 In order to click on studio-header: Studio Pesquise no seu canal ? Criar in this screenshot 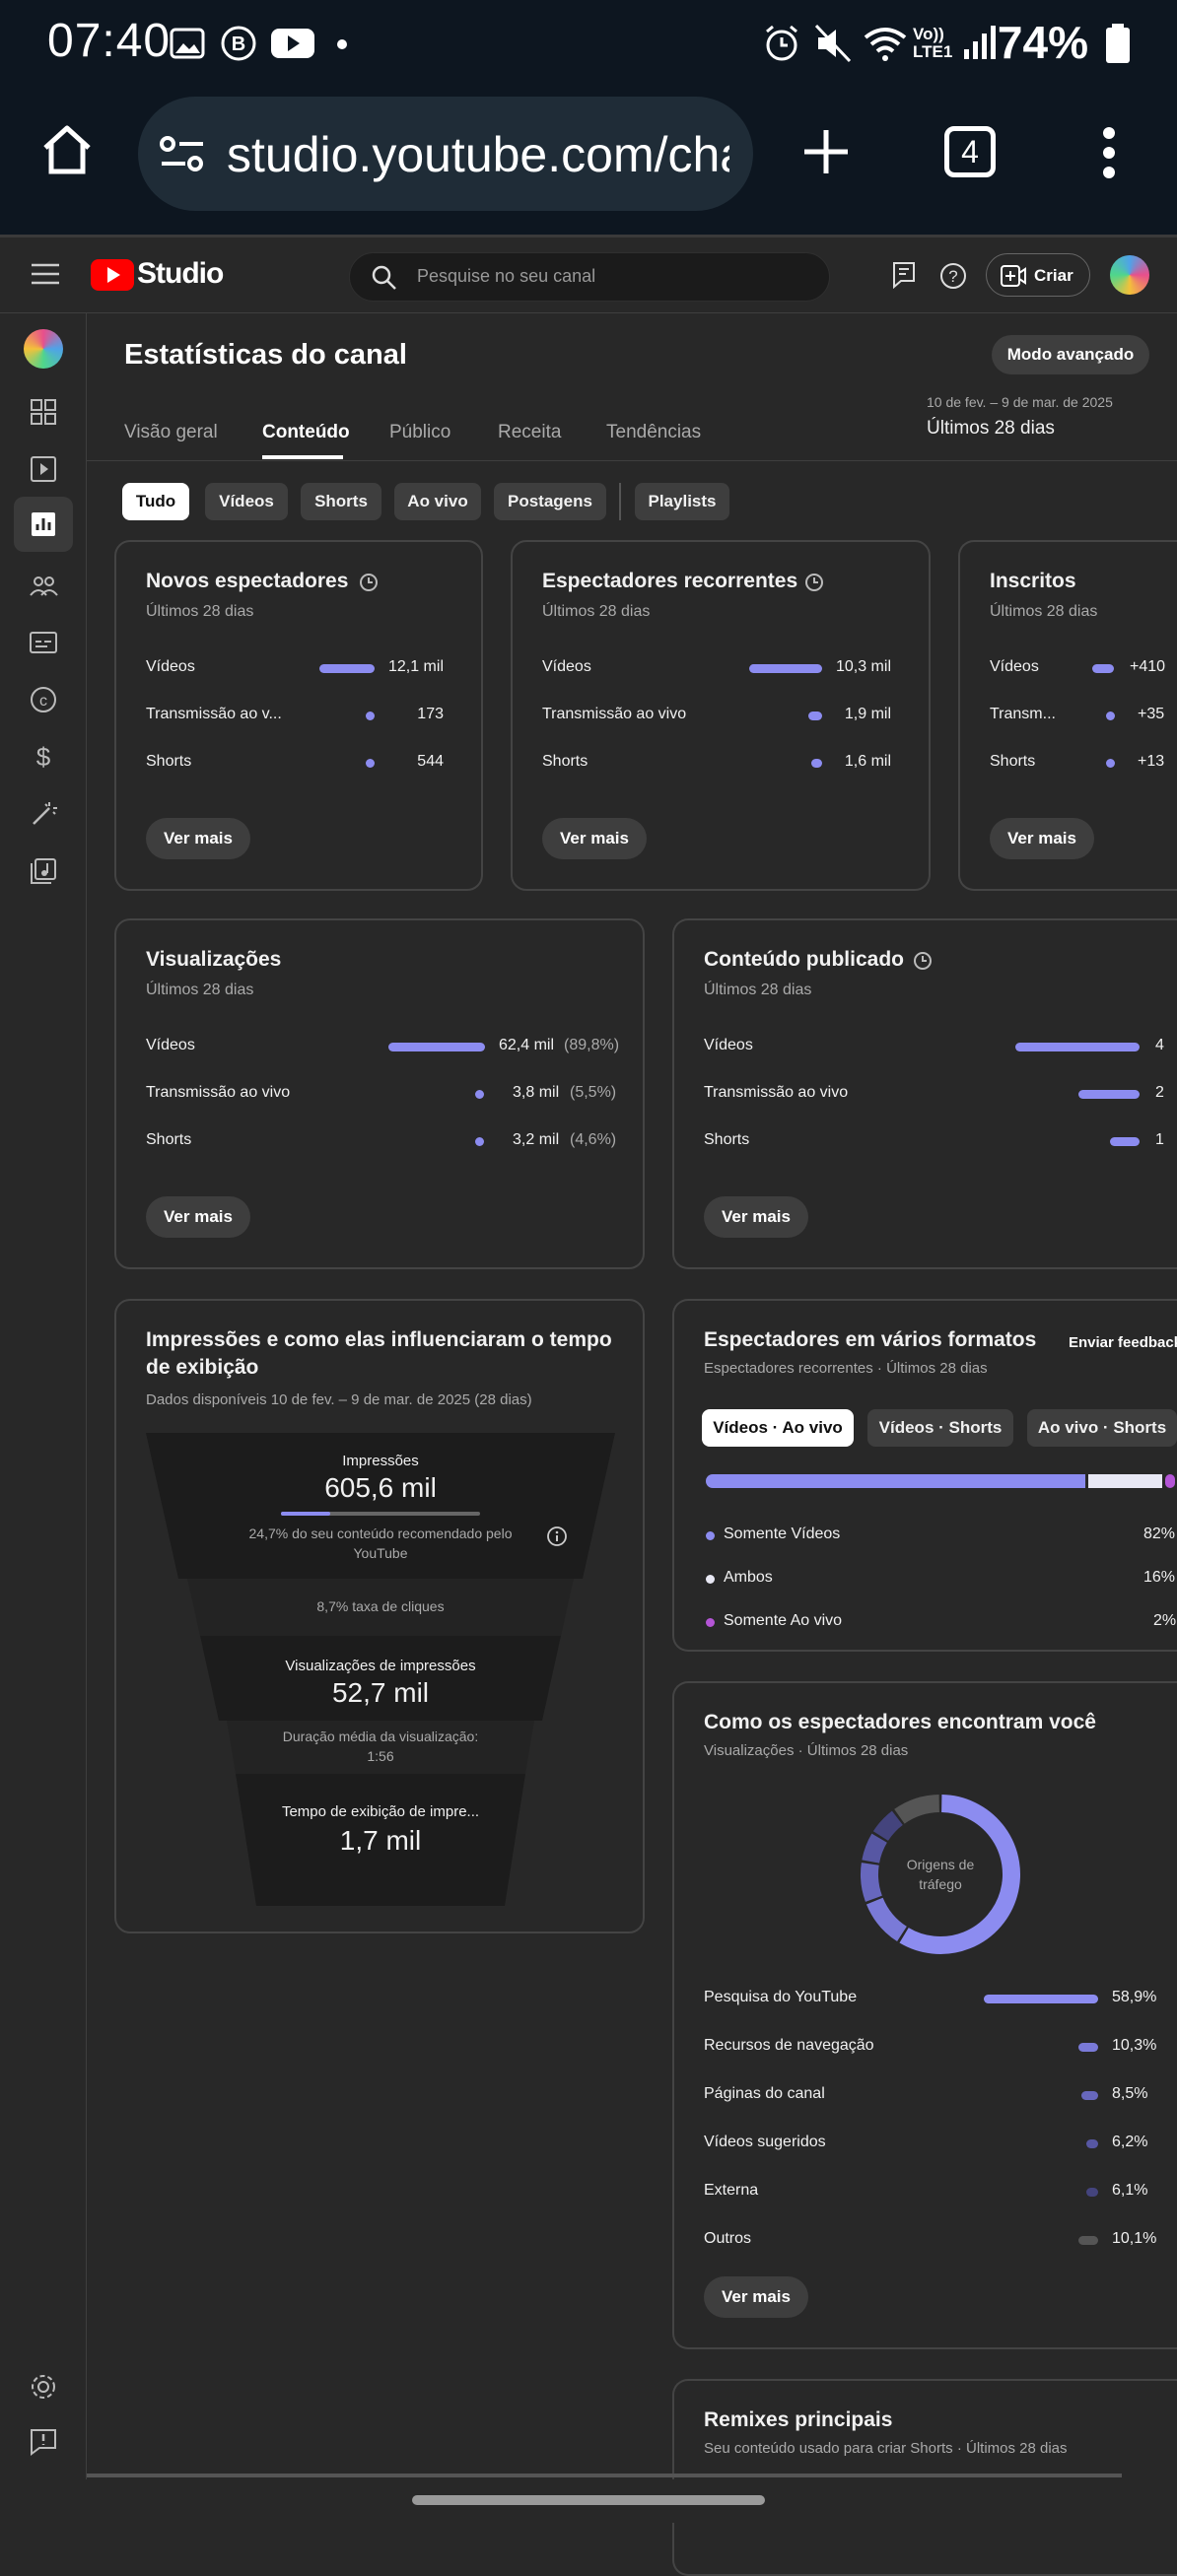, I will do `click(588, 274)`.